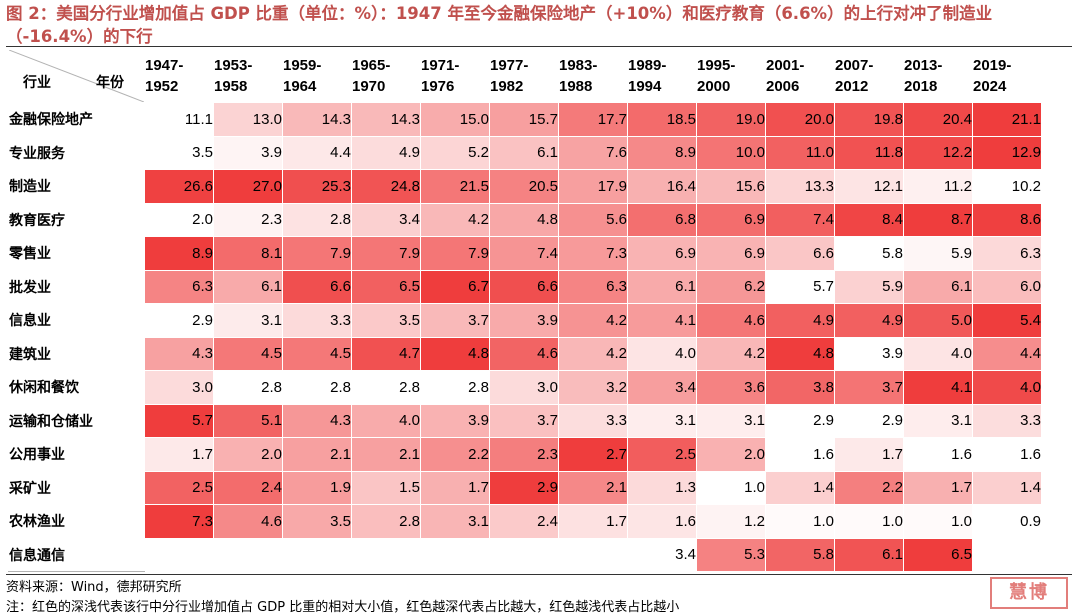 The width and height of the screenshot is (1080, 615). What do you see at coordinates (386, 186) in the screenshot?
I see `heat-cell: 24.8` at bounding box center [386, 186].